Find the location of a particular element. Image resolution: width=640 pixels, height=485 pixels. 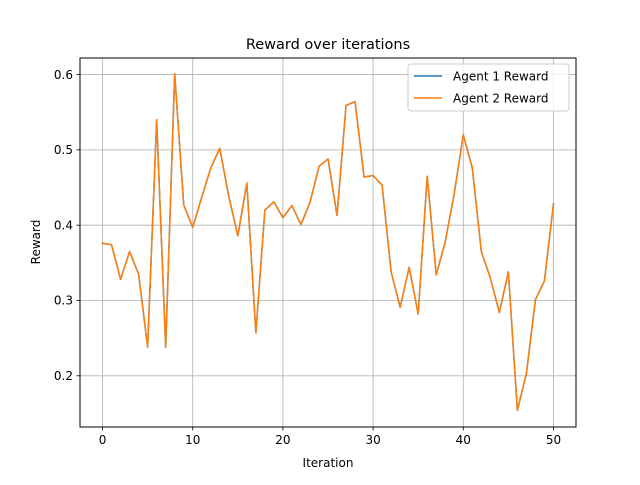

legend: Agent 1 Reward Agent 2 Reward is located at coordinates (488, 87).